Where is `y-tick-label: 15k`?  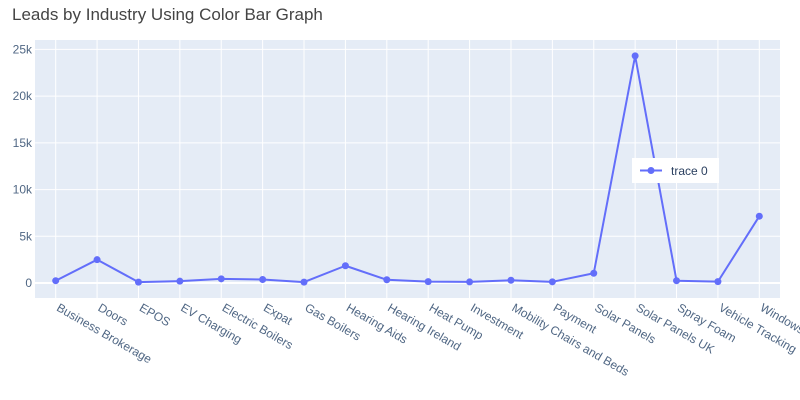
y-tick-label: 15k is located at coordinates (23, 143).